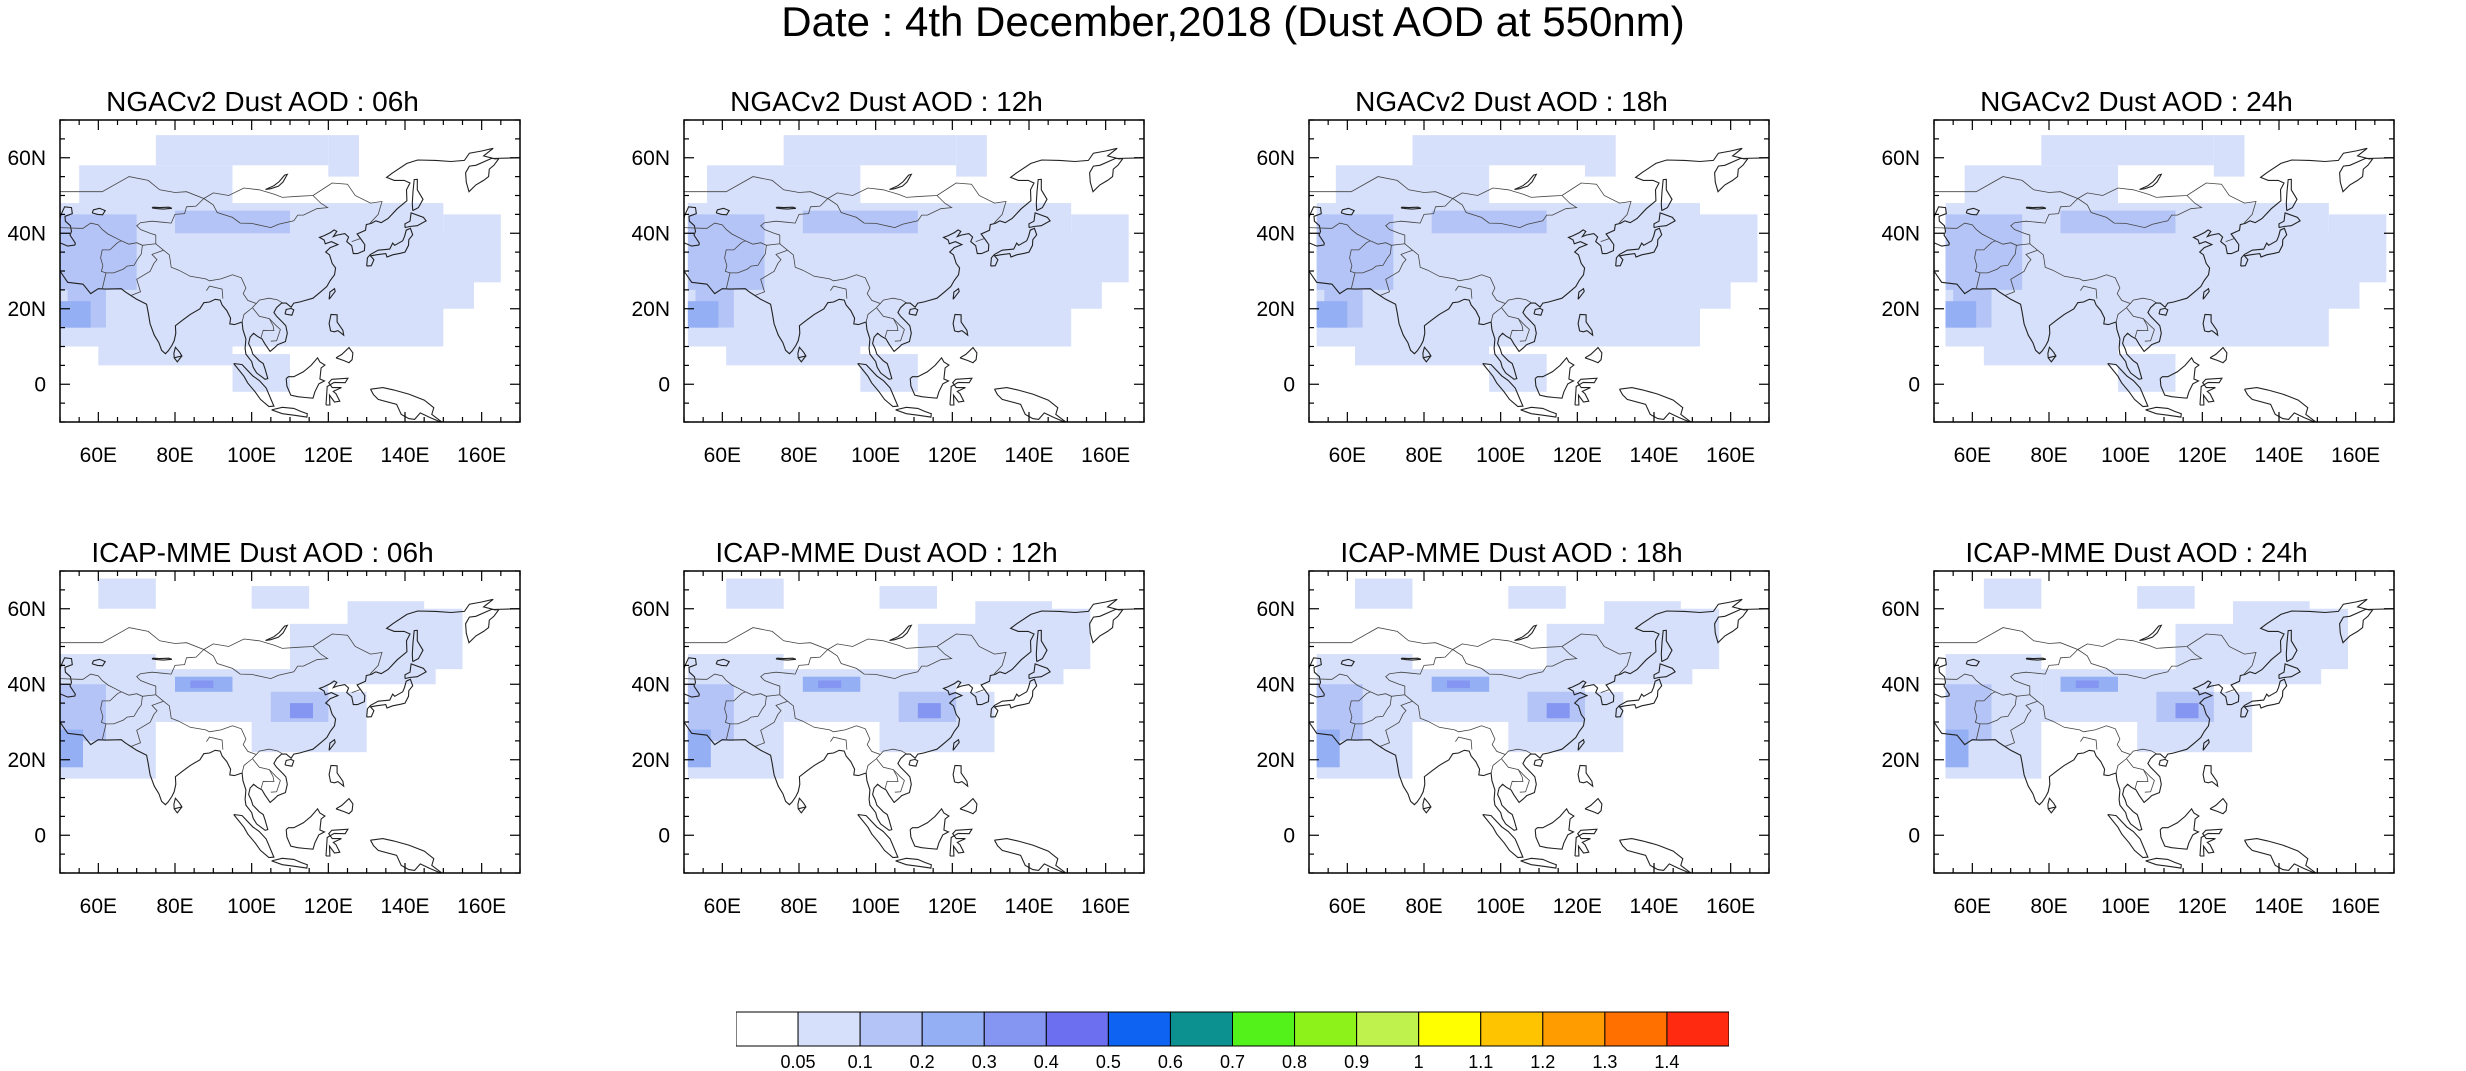 The height and width of the screenshot is (1071, 2466). What do you see at coordinates (262, 552) in the screenshot?
I see `panel-title: ICAP-MME Dust AOD : 06h` at bounding box center [262, 552].